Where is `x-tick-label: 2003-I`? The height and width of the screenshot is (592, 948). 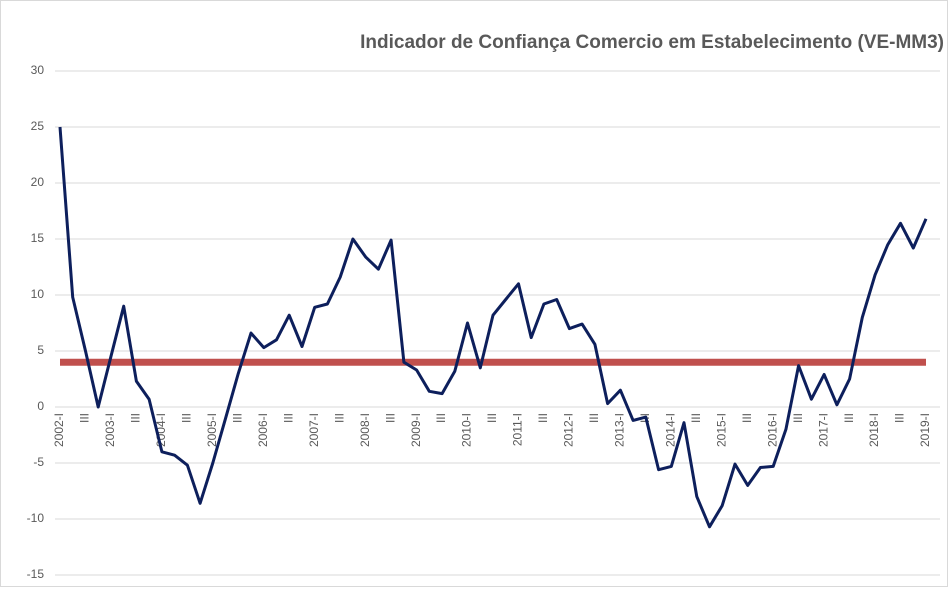
x-tick-label: 2003-I is located at coordinates (110, 430).